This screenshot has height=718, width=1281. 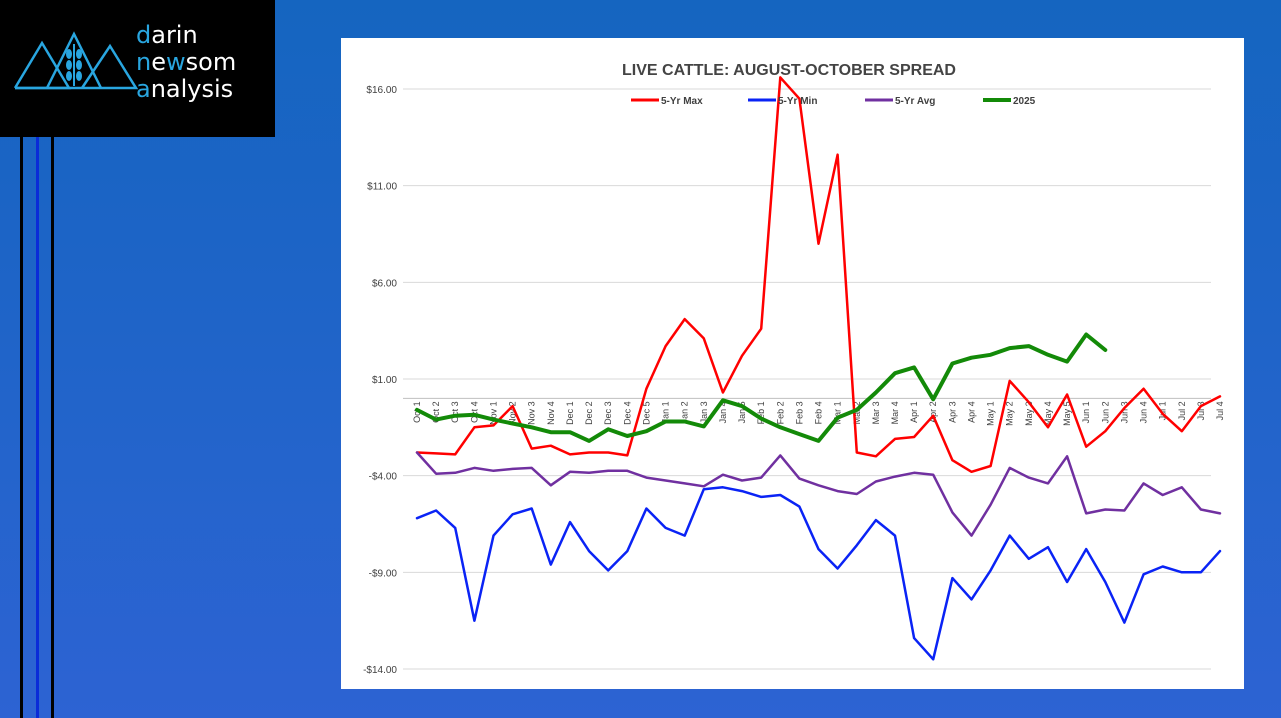 What do you see at coordinates (384, 380) in the screenshot?
I see `y-tick-label: $1.00` at bounding box center [384, 380].